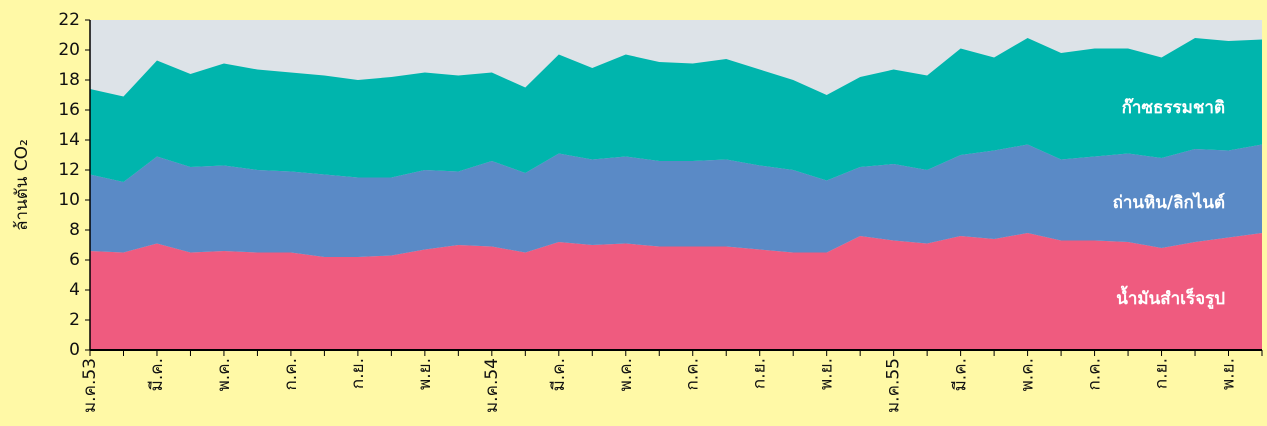  Describe the element at coordinates (492, 385) in the screenshot. I see `x-tick-label: ม.ค.54` at that location.